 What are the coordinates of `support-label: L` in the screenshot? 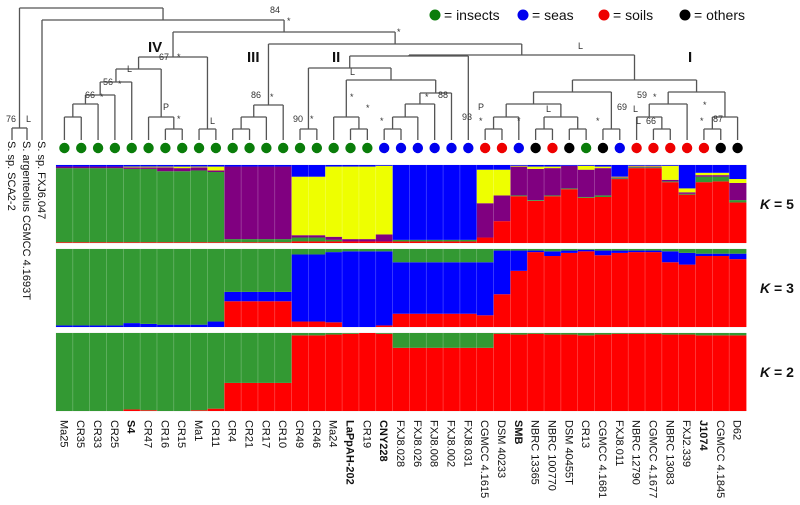 It's located at (548, 109).